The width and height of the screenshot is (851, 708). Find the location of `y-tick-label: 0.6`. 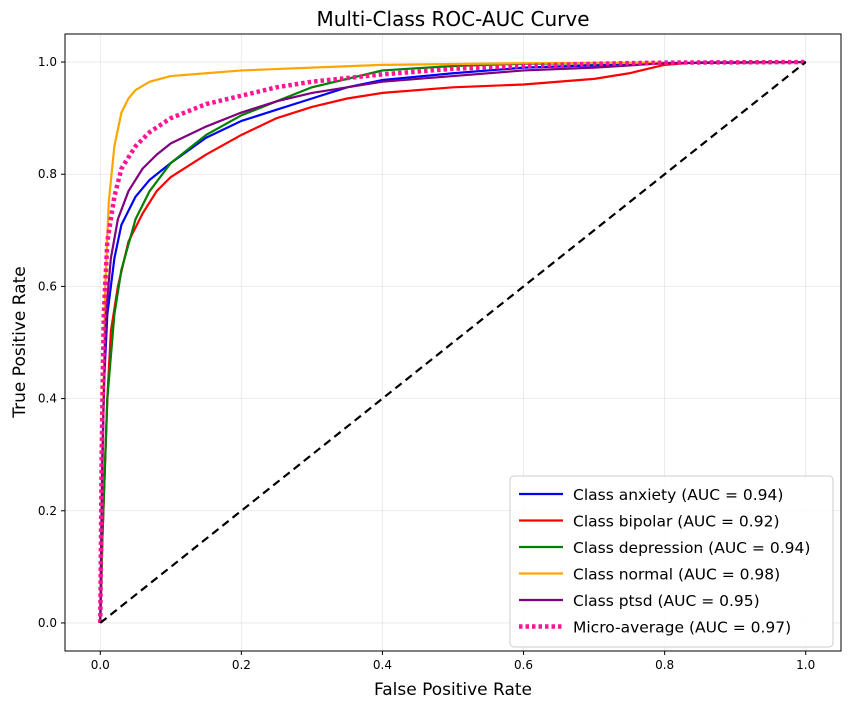

y-tick-label: 0.6 is located at coordinates (47, 286).